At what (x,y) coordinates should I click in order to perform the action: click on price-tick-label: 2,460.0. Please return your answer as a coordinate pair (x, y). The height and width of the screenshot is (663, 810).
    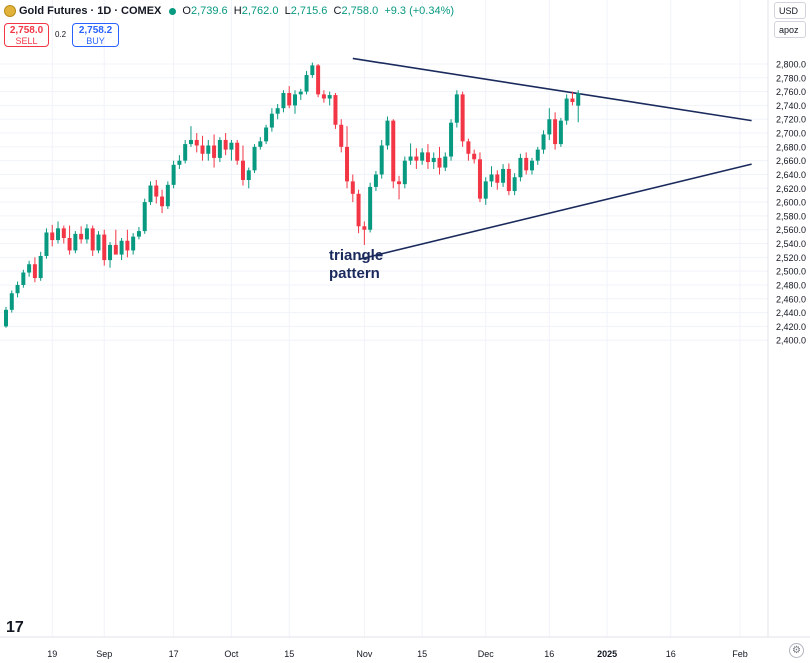
    Looking at the image, I should click on (791, 299).